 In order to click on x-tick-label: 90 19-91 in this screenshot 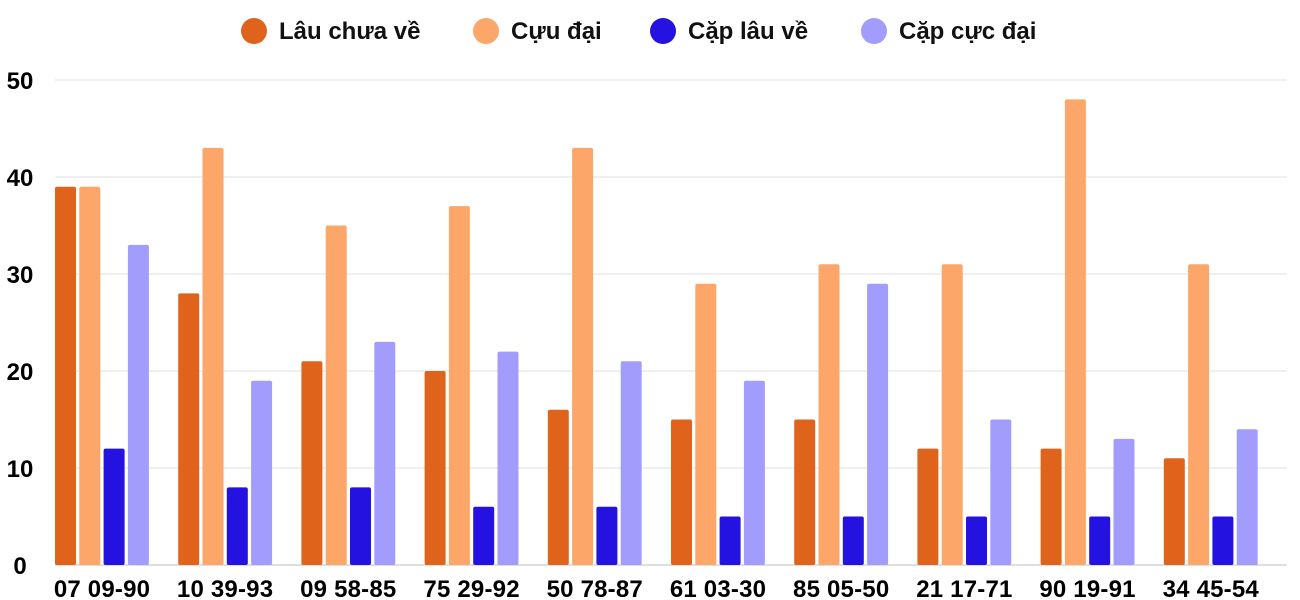, I will do `click(1087, 588)`.